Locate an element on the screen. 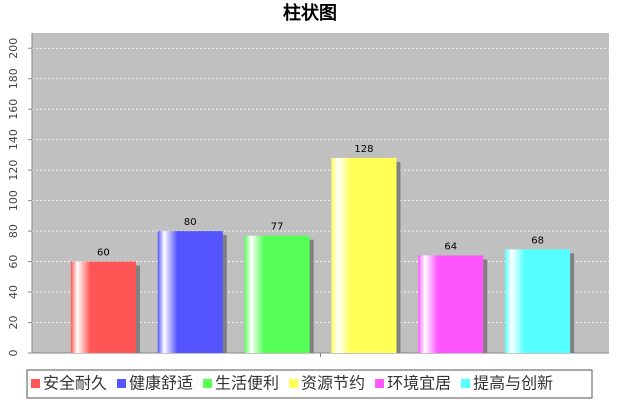 Image resolution: width=620 pixels, height=400 pixels. value-label: 80 is located at coordinates (190, 222).